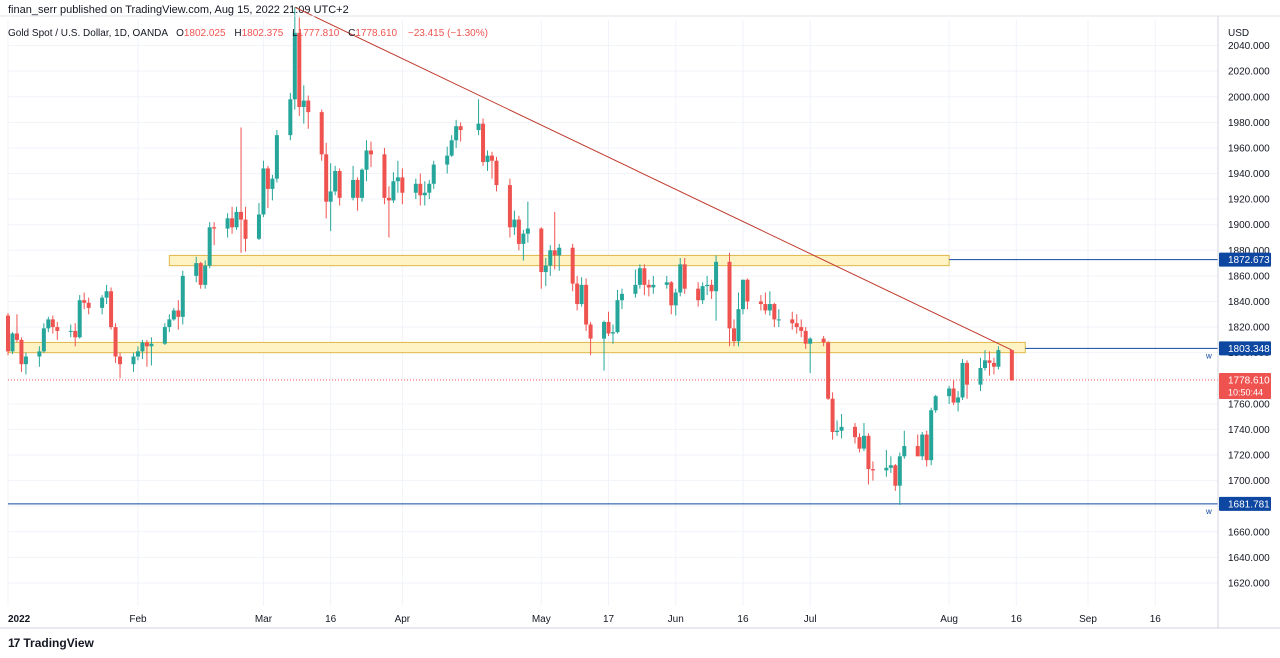  What do you see at coordinates (376, 33) in the screenshot?
I see `legend-close: 1778.610` at bounding box center [376, 33].